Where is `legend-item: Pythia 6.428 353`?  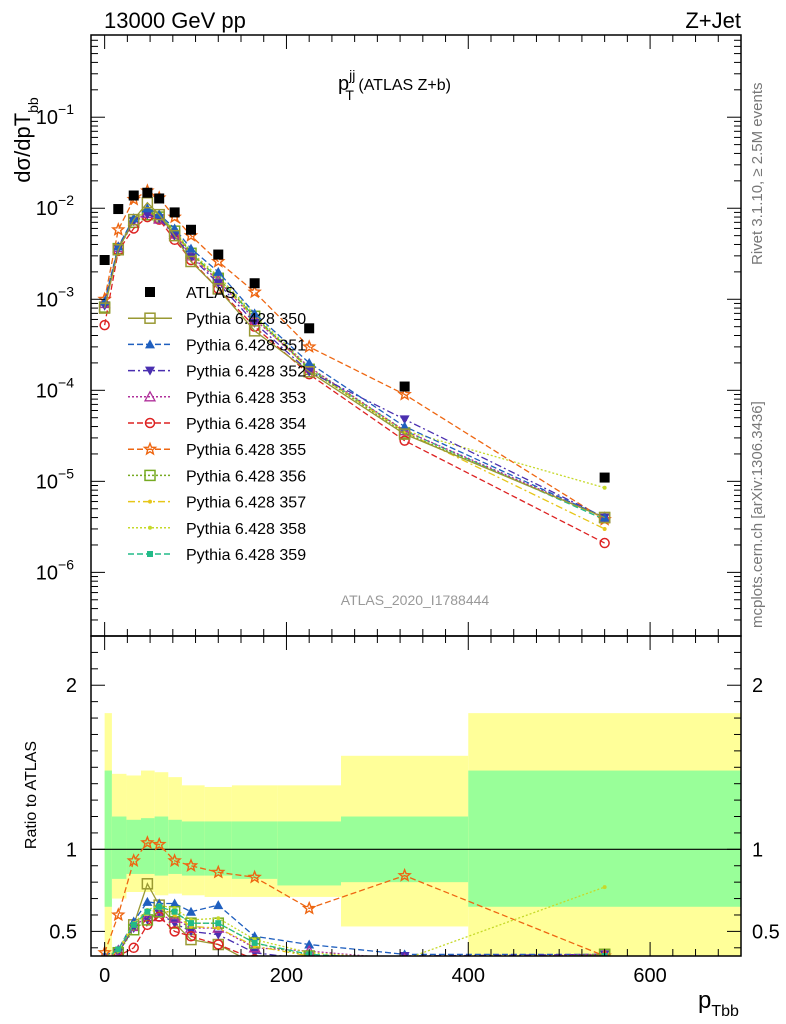 legend-item: Pythia 6.428 353 is located at coordinates (217, 398).